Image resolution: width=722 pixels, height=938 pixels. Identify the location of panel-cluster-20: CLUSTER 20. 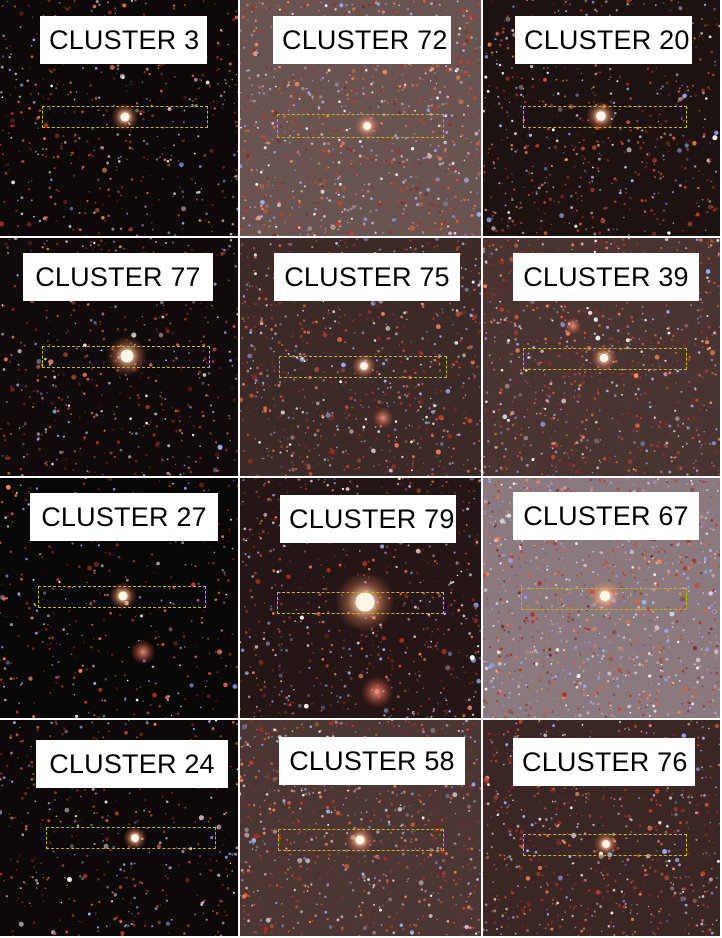
(602, 119).